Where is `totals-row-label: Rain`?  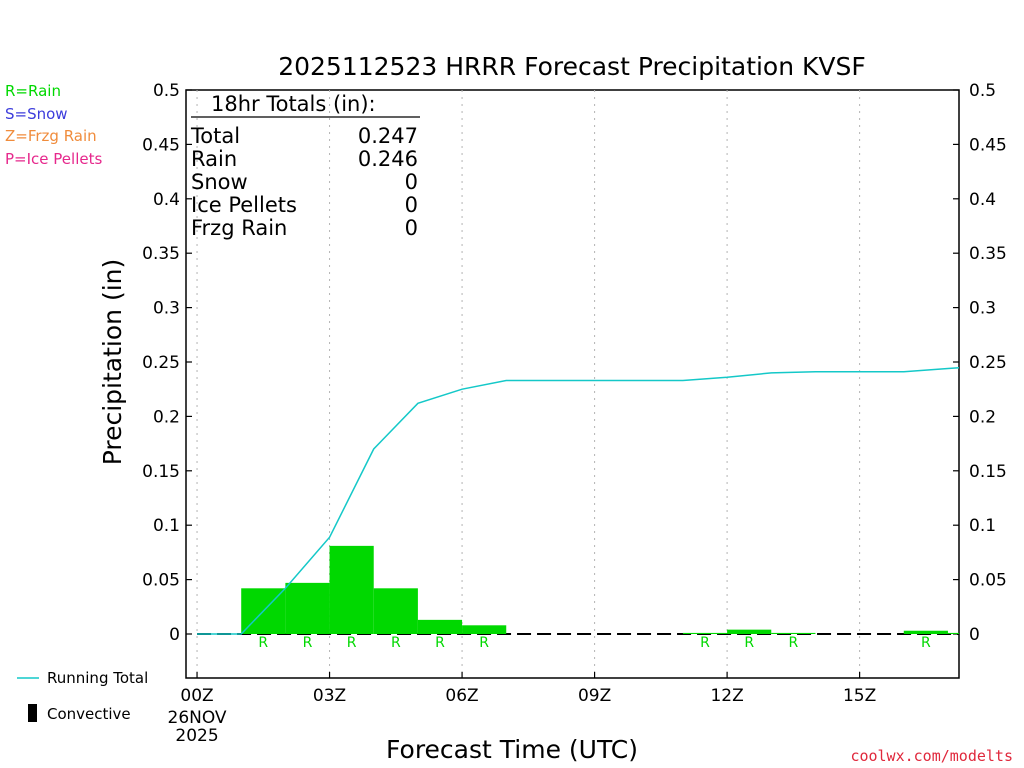 totals-row-label: Rain is located at coordinates (214, 159).